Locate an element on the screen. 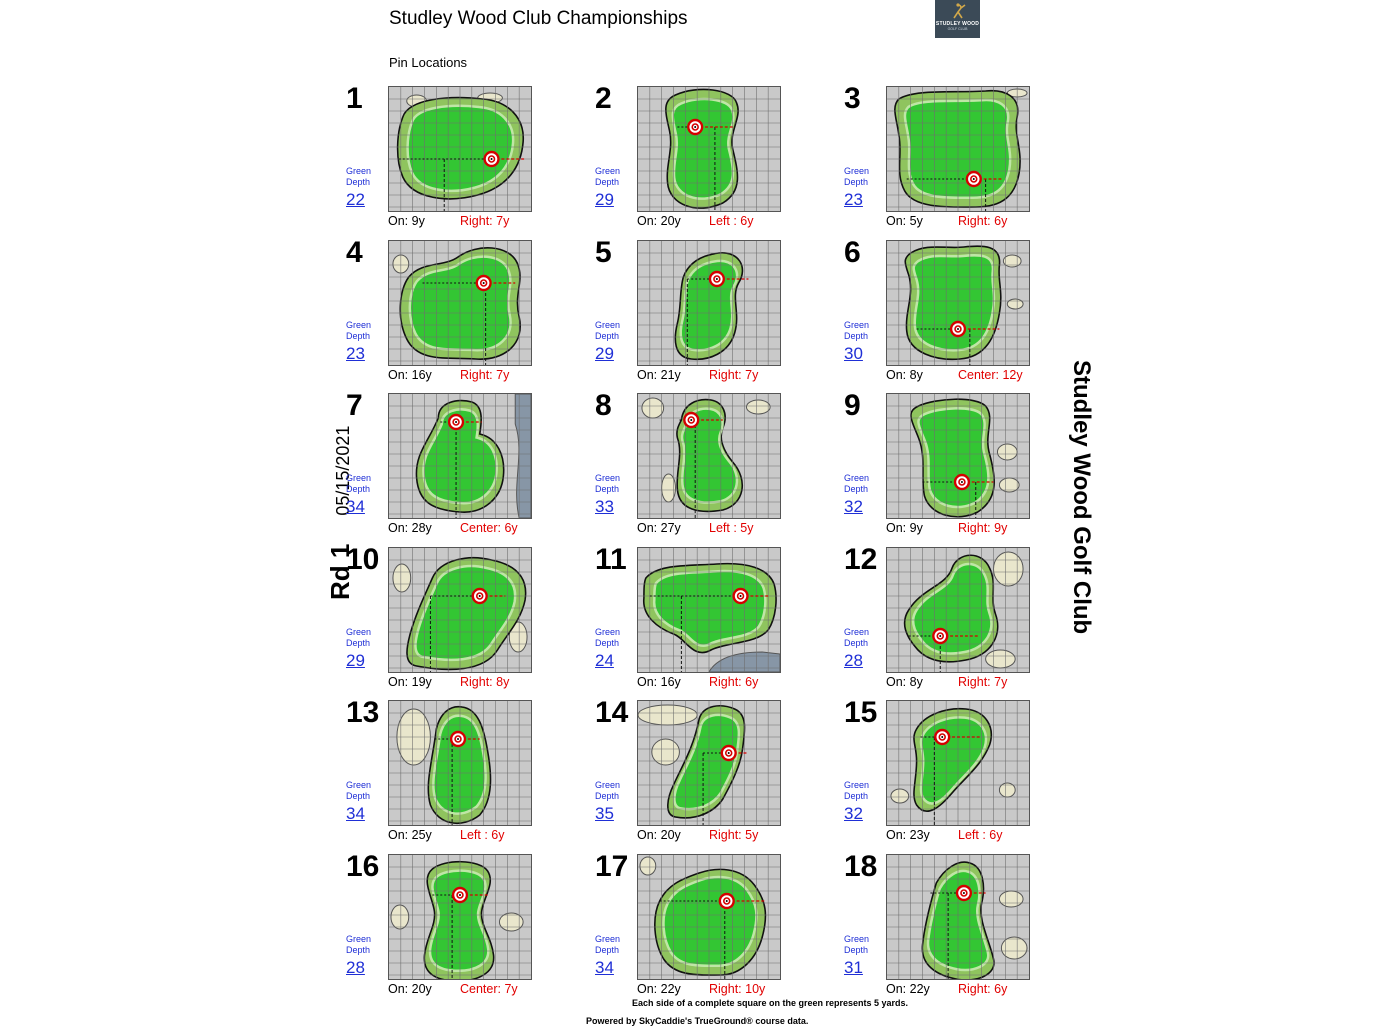  green-depth-link: 31 is located at coordinates (853, 967).